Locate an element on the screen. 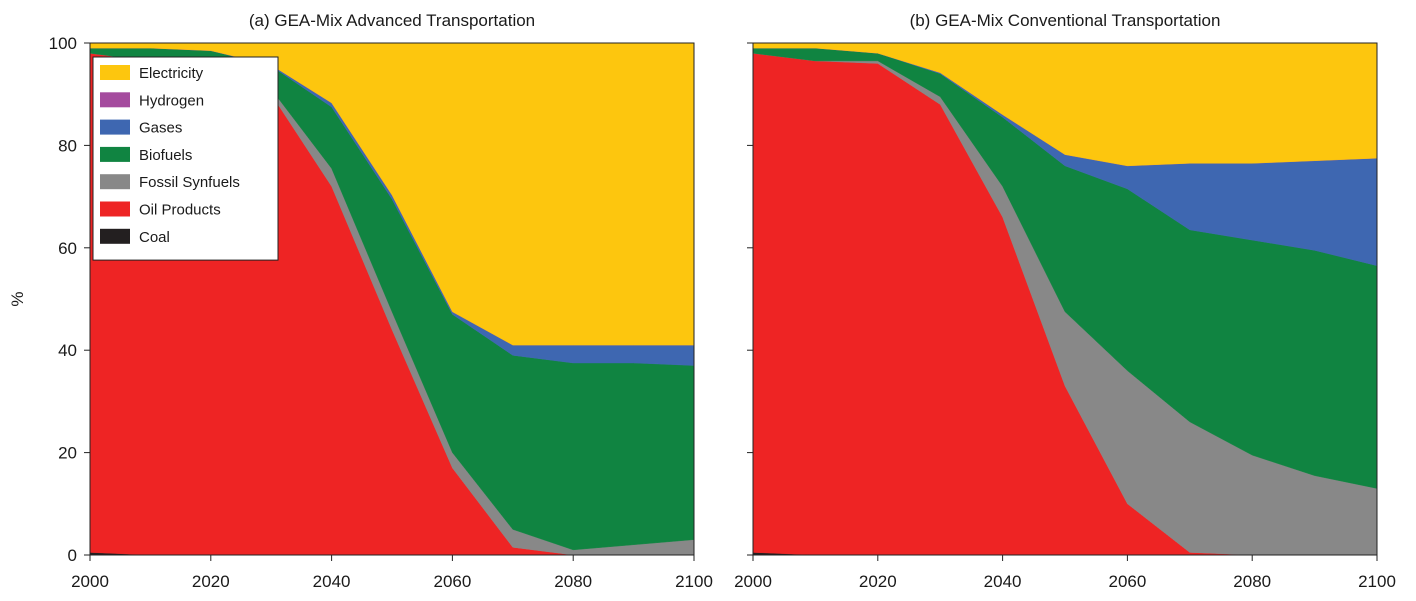 This screenshot has height=601, width=1416. legend-swatch-electricity is located at coordinates (115, 72).